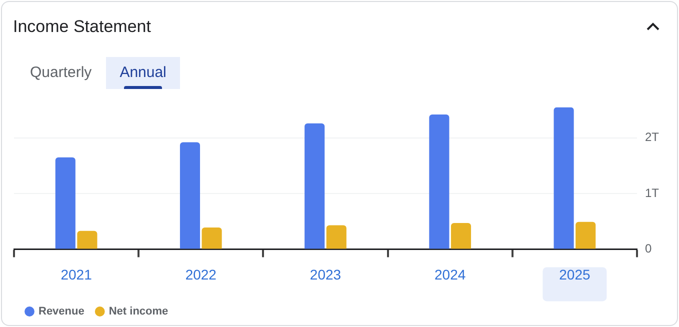 The image size is (679, 327). I want to click on legend-label: Revenue, so click(61, 312).